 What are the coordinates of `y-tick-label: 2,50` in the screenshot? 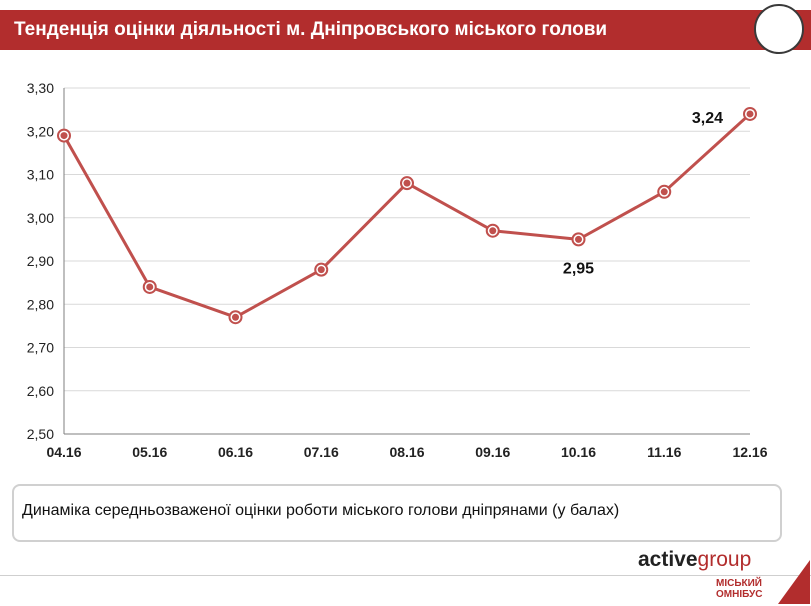 It's located at (40, 434).